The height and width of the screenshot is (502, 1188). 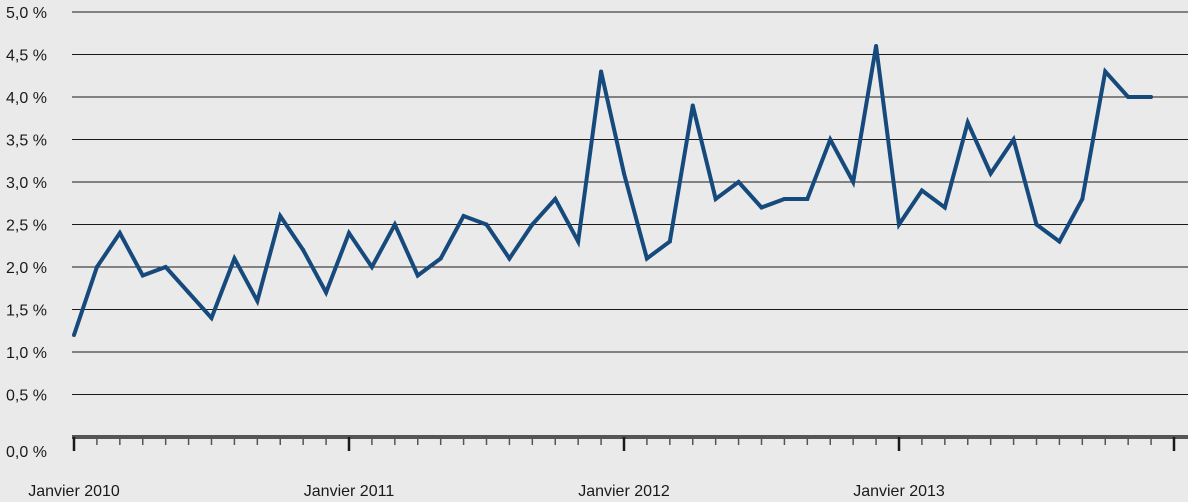 I want to click on x-tick-label: Janvier 2013, so click(x=899, y=491).